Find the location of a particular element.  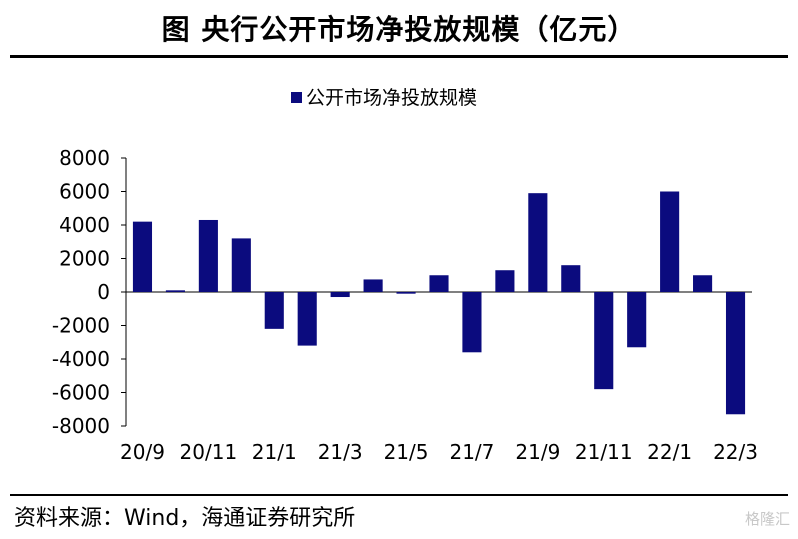

x-tick-label: 22/1 is located at coordinates (669, 452).